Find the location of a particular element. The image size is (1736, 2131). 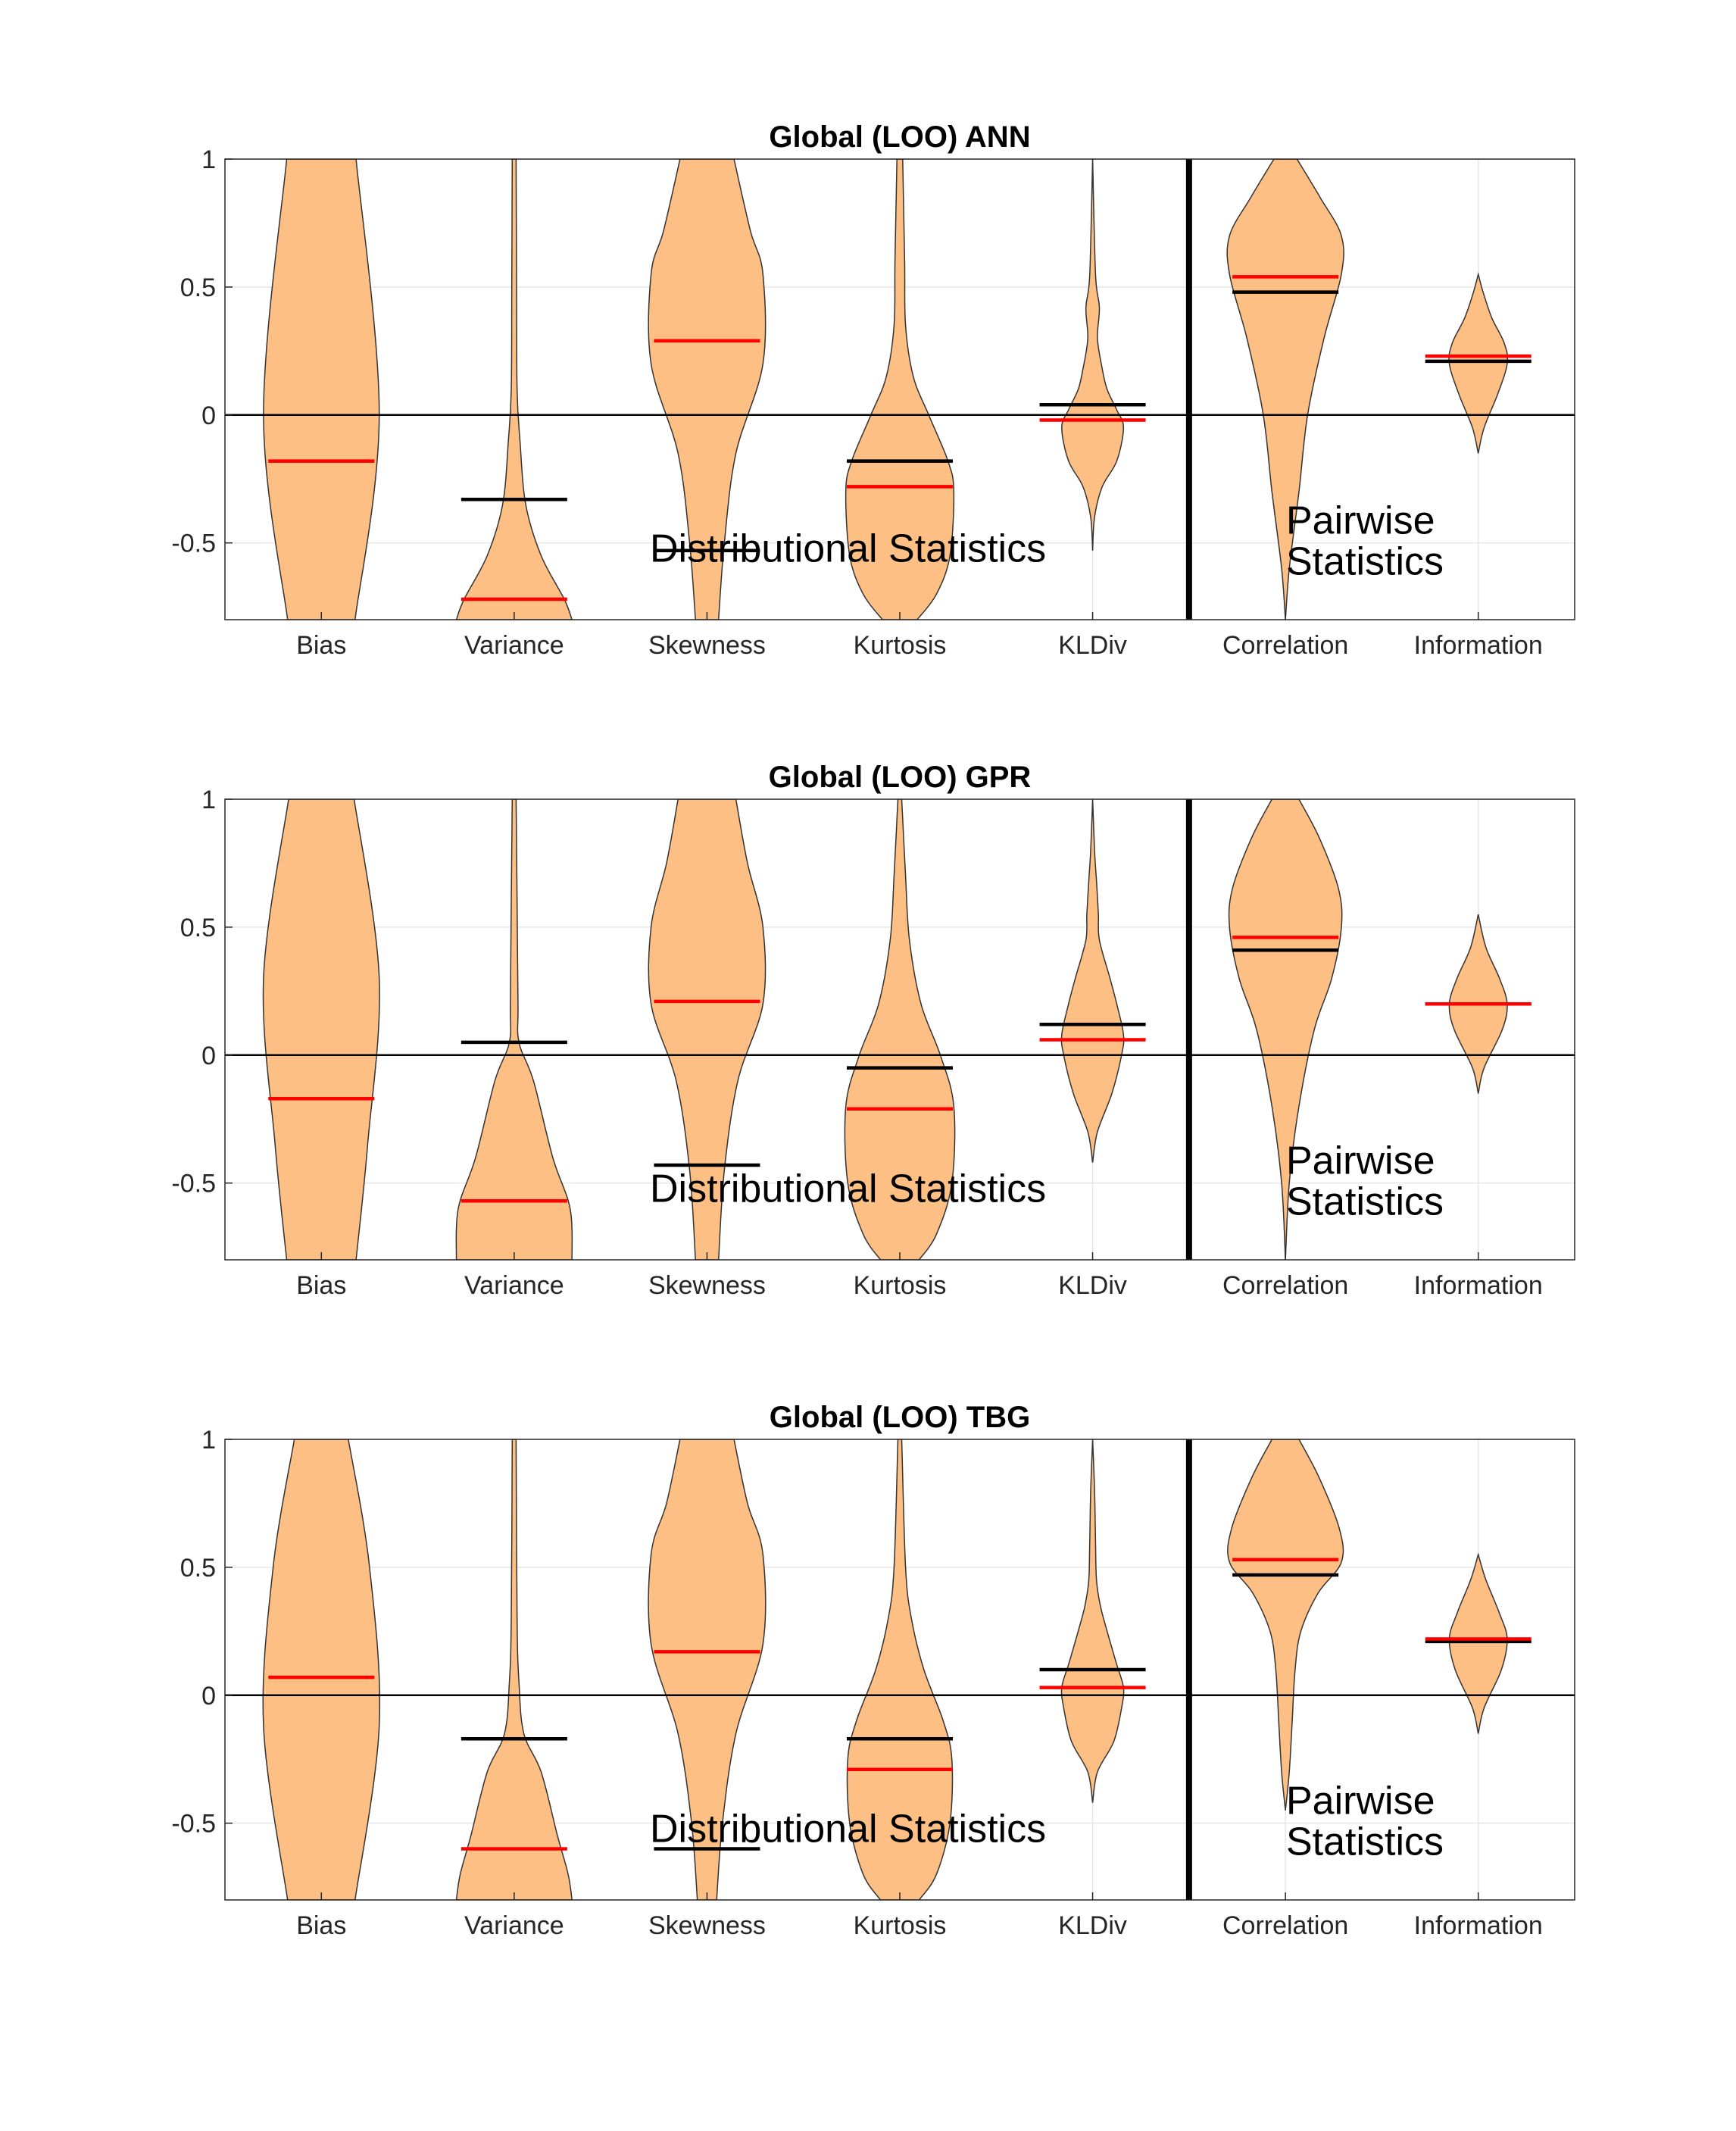

chart-title: Global (LOO) GPR is located at coordinates (900, 777).